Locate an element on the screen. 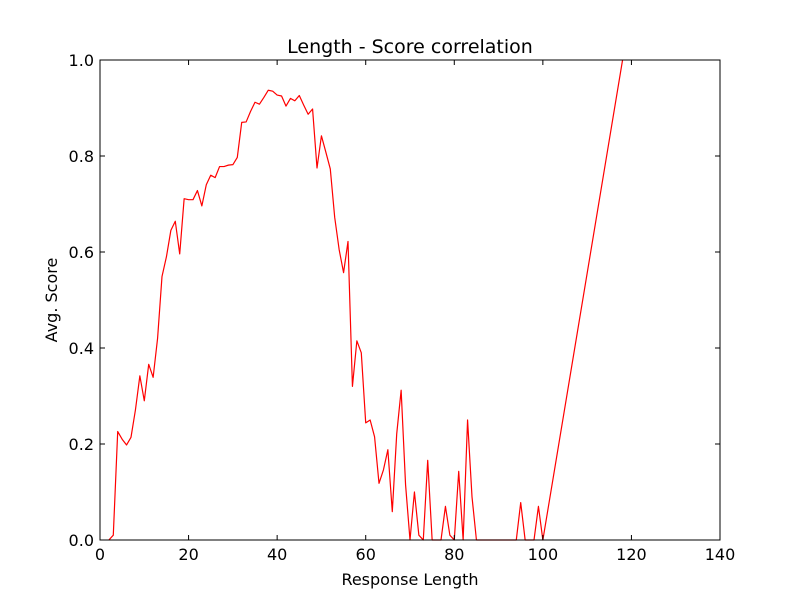  x-tick-label: 20 is located at coordinates (188, 554).